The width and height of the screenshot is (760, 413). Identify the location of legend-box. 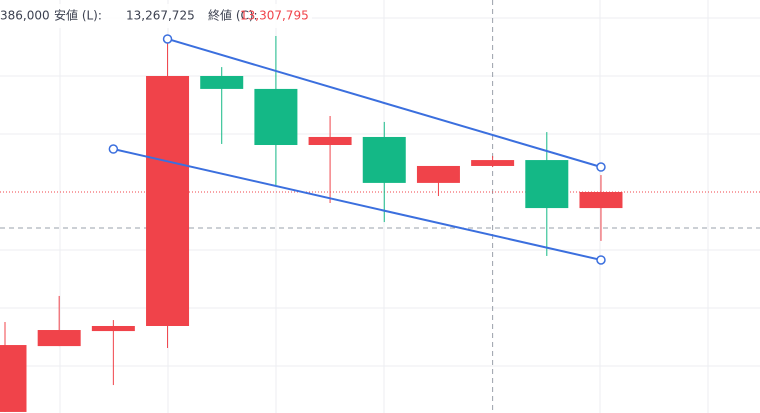
(156, 16).